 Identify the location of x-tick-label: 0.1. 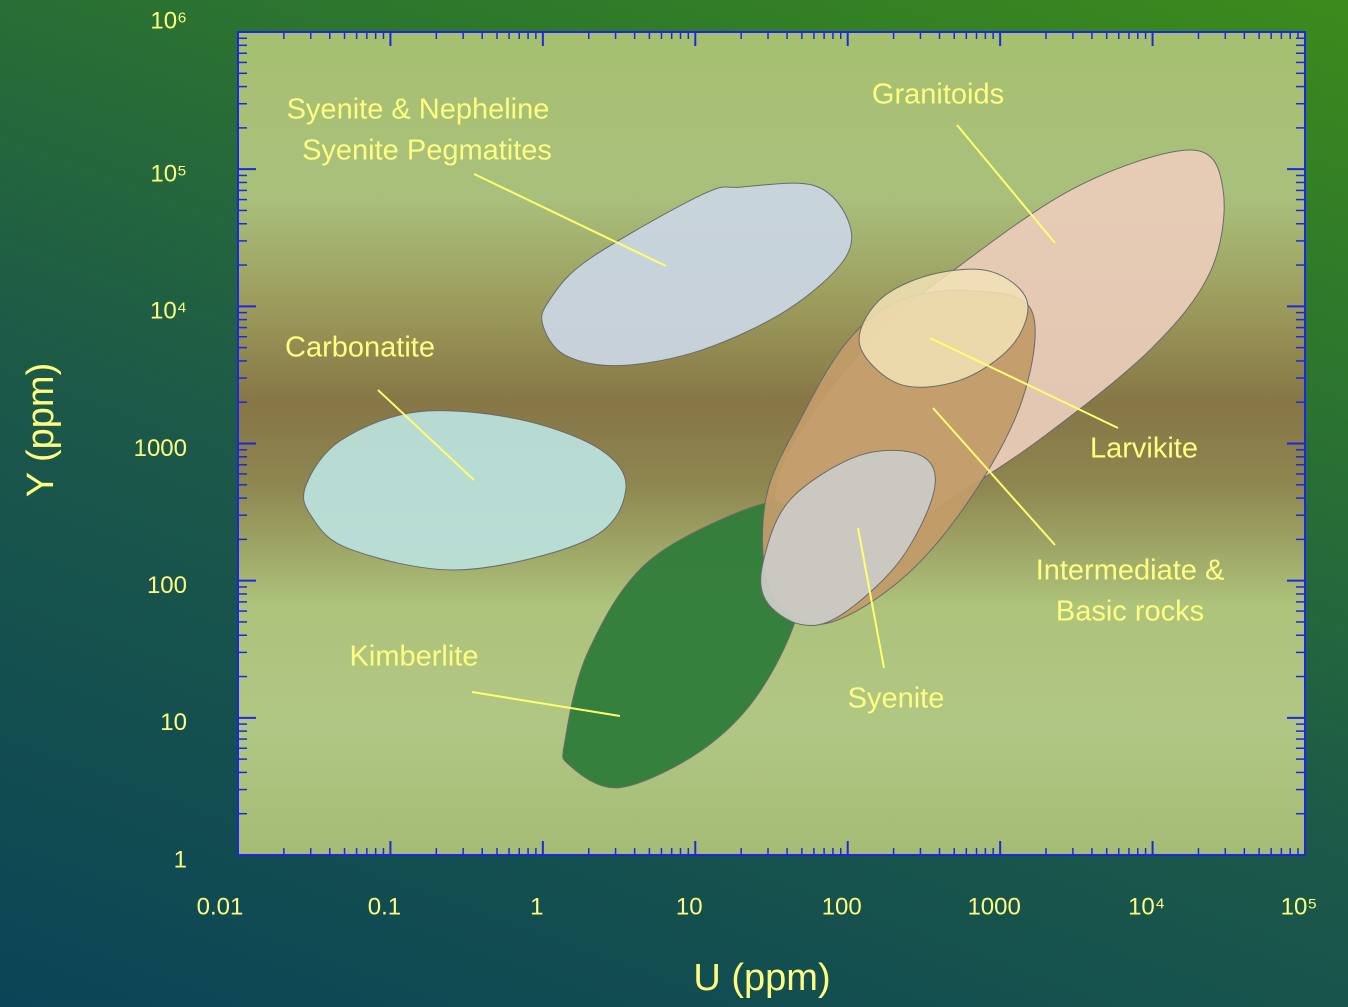
(384, 906).